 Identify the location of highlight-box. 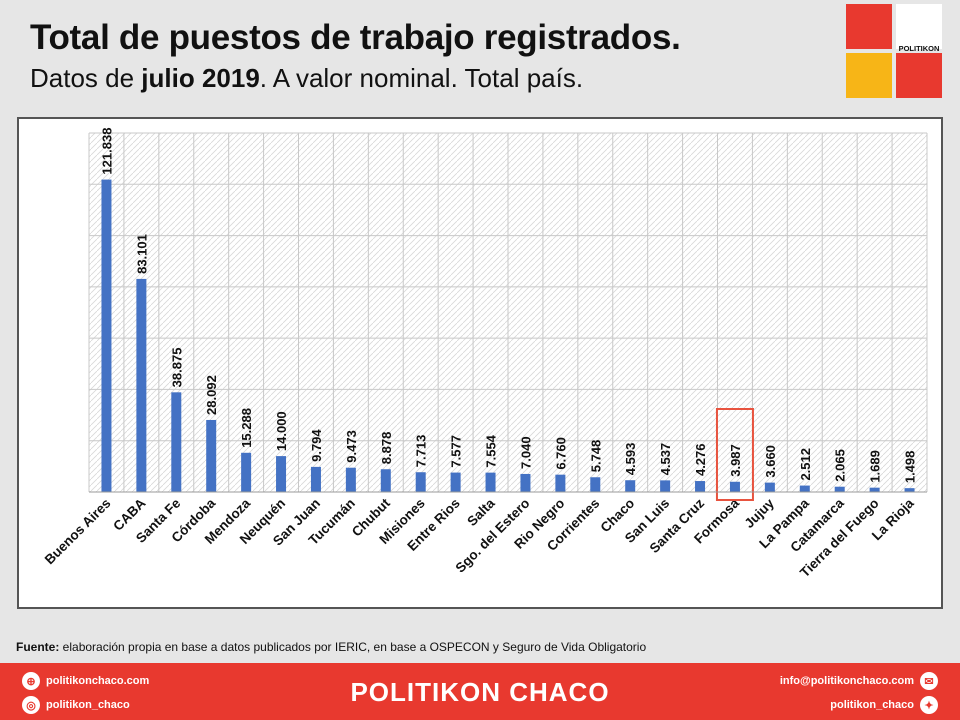
(734, 454).